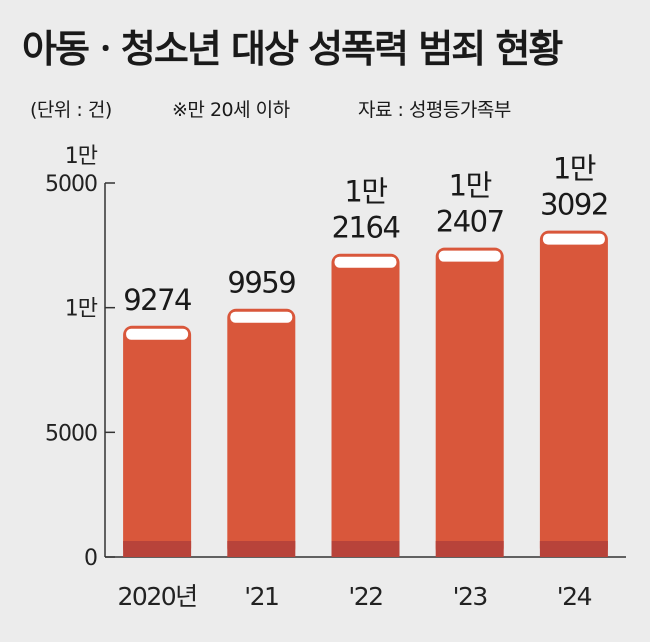  What do you see at coordinates (157, 596) in the screenshot?
I see `x-tick-label: 2020년` at bounding box center [157, 596].